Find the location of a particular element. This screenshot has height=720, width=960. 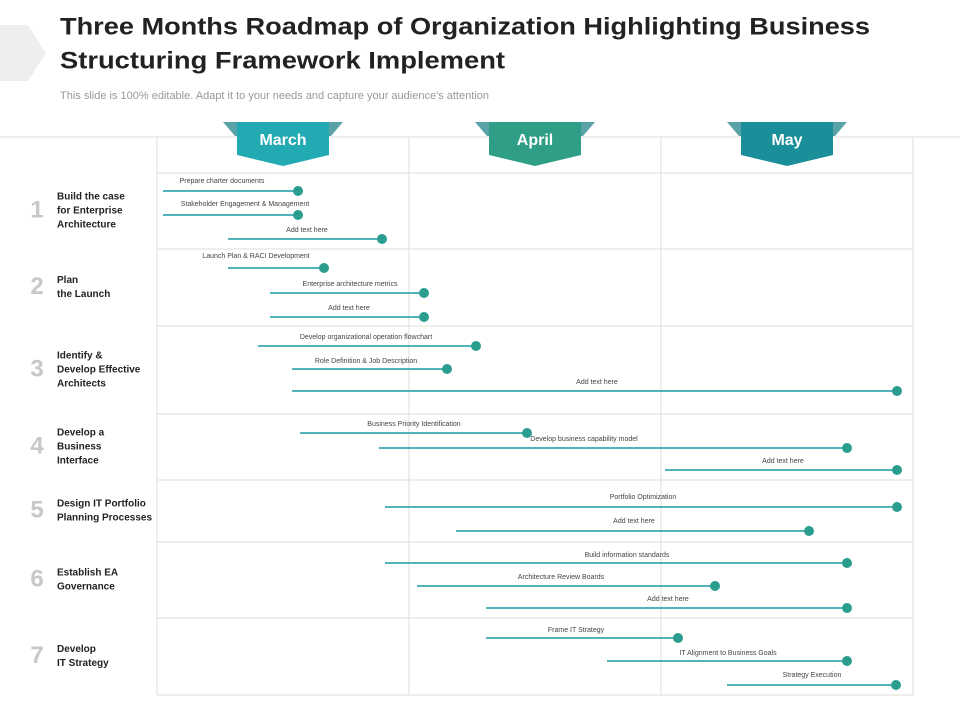

month-label: May is located at coordinates (786, 140).